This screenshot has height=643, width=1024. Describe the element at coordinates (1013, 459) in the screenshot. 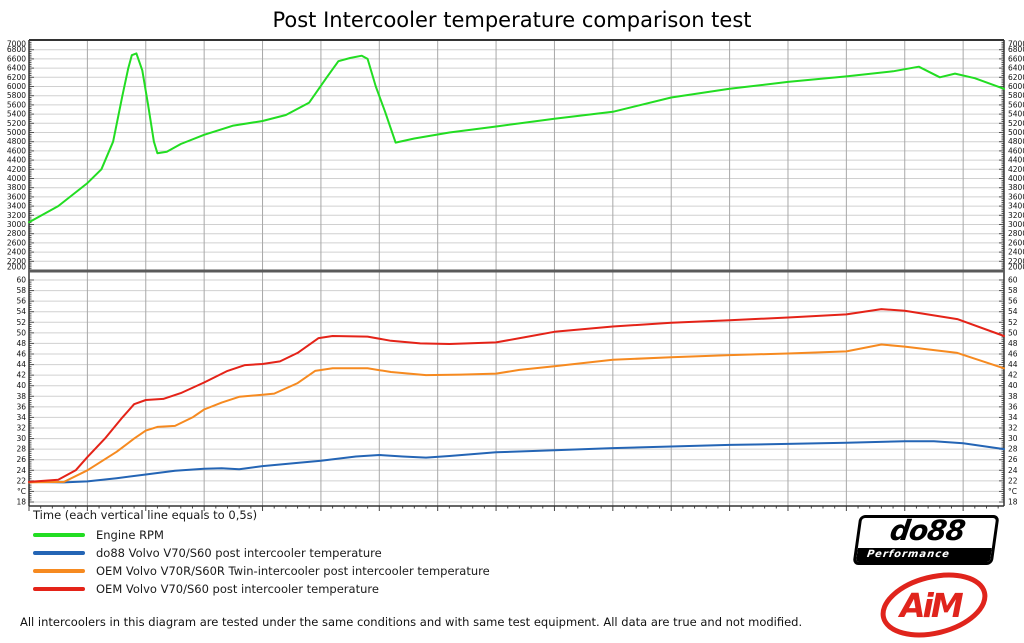

I see `svg-text: 26` at that location.